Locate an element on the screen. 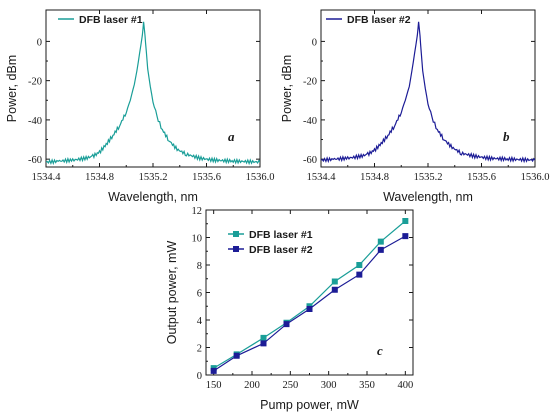 The width and height of the screenshot is (550, 417). y-tick-label: 12 is located at coordinates (197, 211).